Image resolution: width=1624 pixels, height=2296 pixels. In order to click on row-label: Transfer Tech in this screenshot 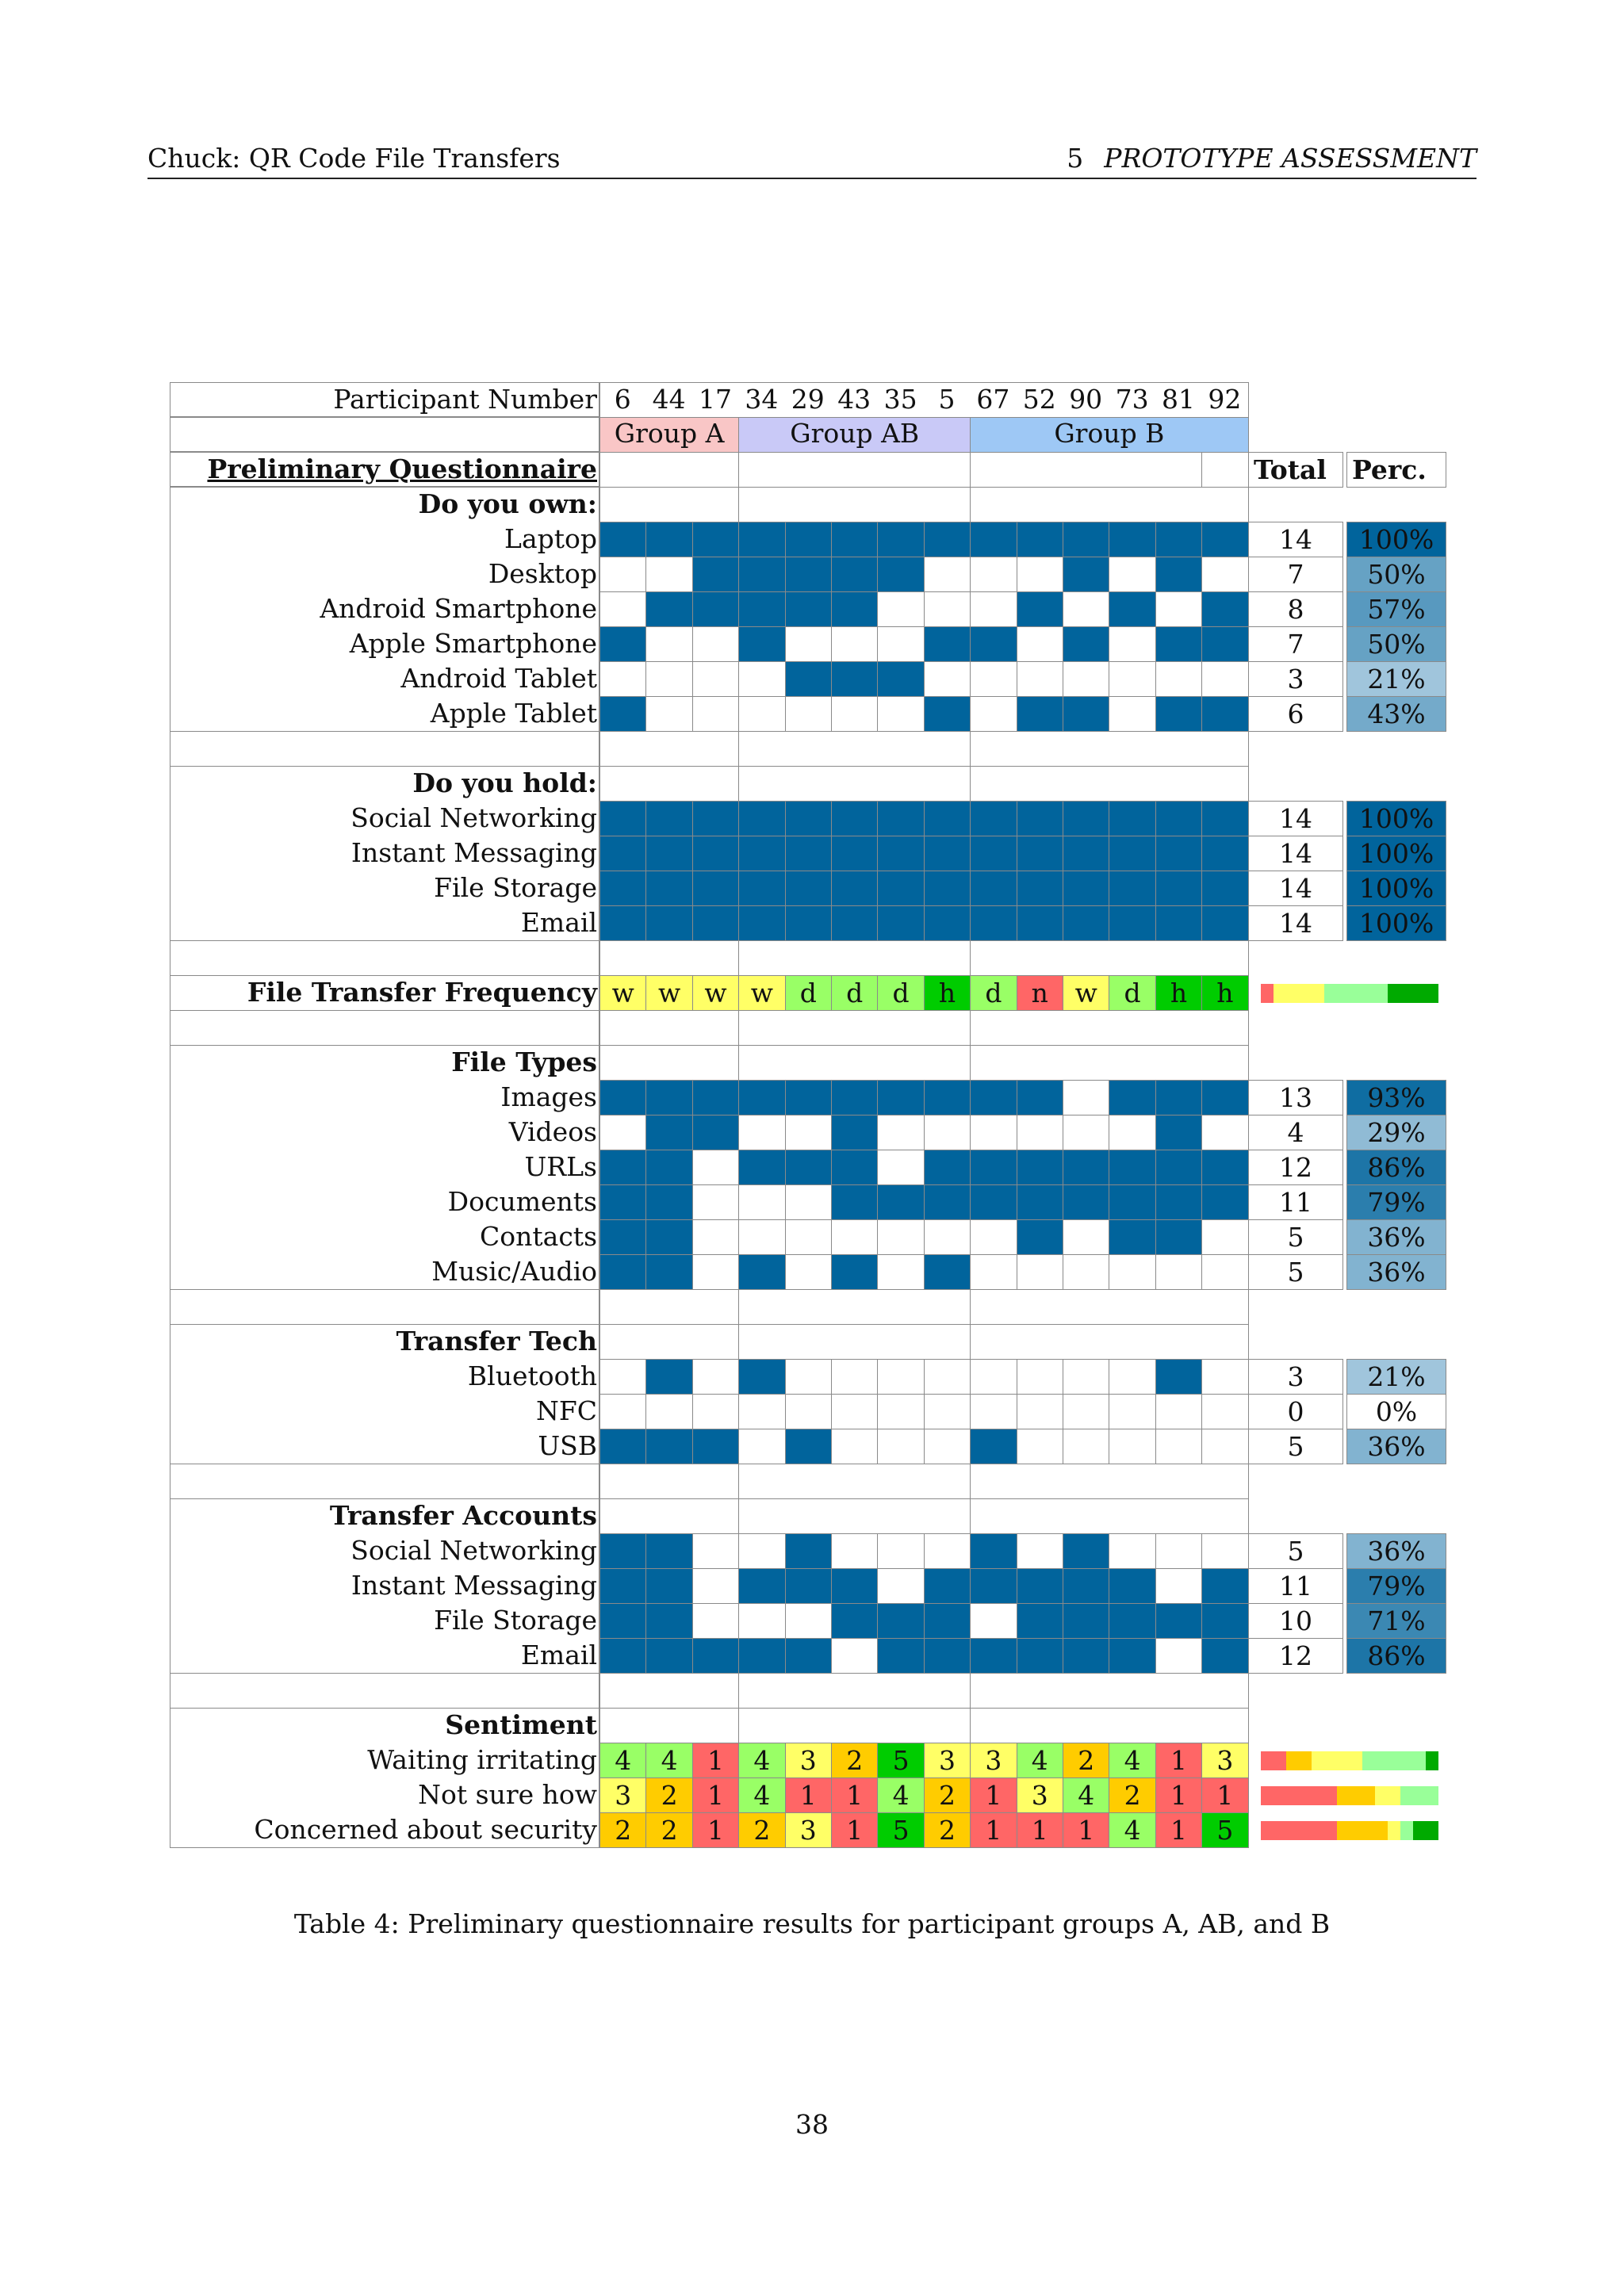, I will do `click(497, 1342)`.